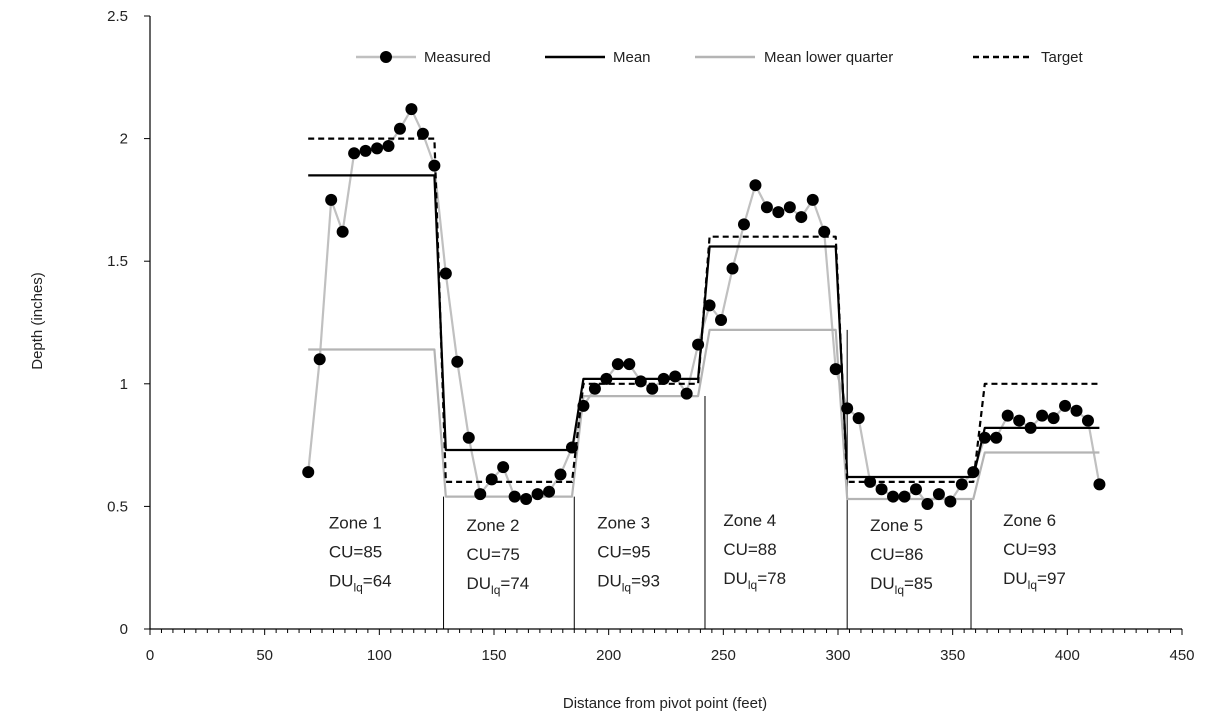  I want to click on y-tick-label: 0.5, so click(117, 506).